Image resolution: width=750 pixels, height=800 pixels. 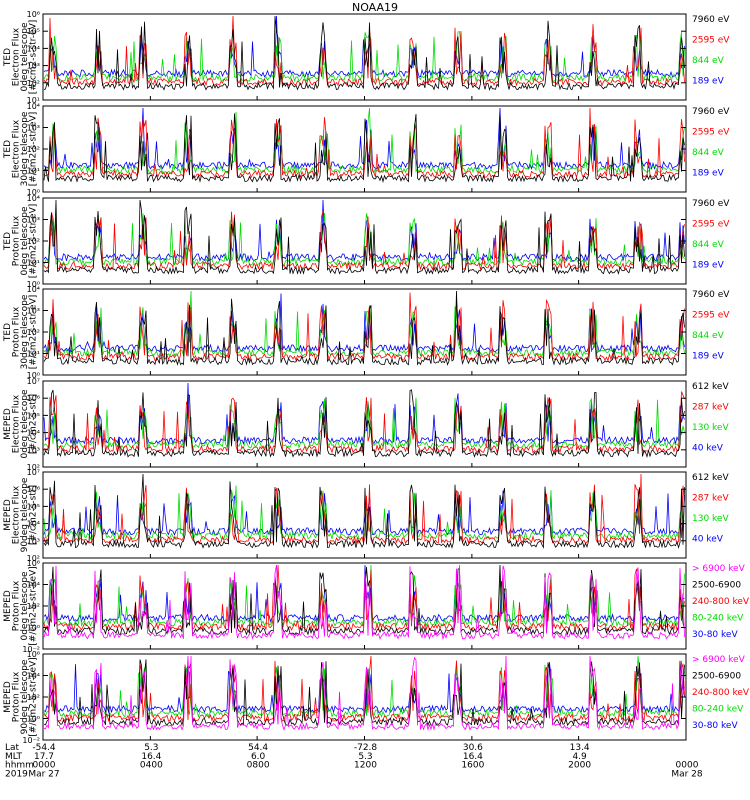 What do you see at coordinates (33, 415) in the screenshot?
I see `y-tick-label: 10⁵` at bounding box center [33, 415].